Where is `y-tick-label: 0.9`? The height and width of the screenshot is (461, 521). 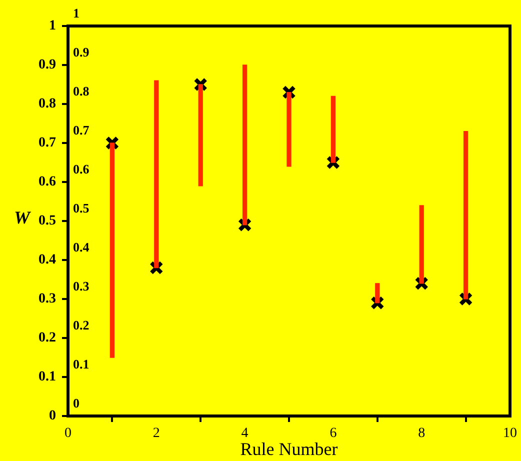 y-tick-label: 0.9 is located at coordinates (47, 65).